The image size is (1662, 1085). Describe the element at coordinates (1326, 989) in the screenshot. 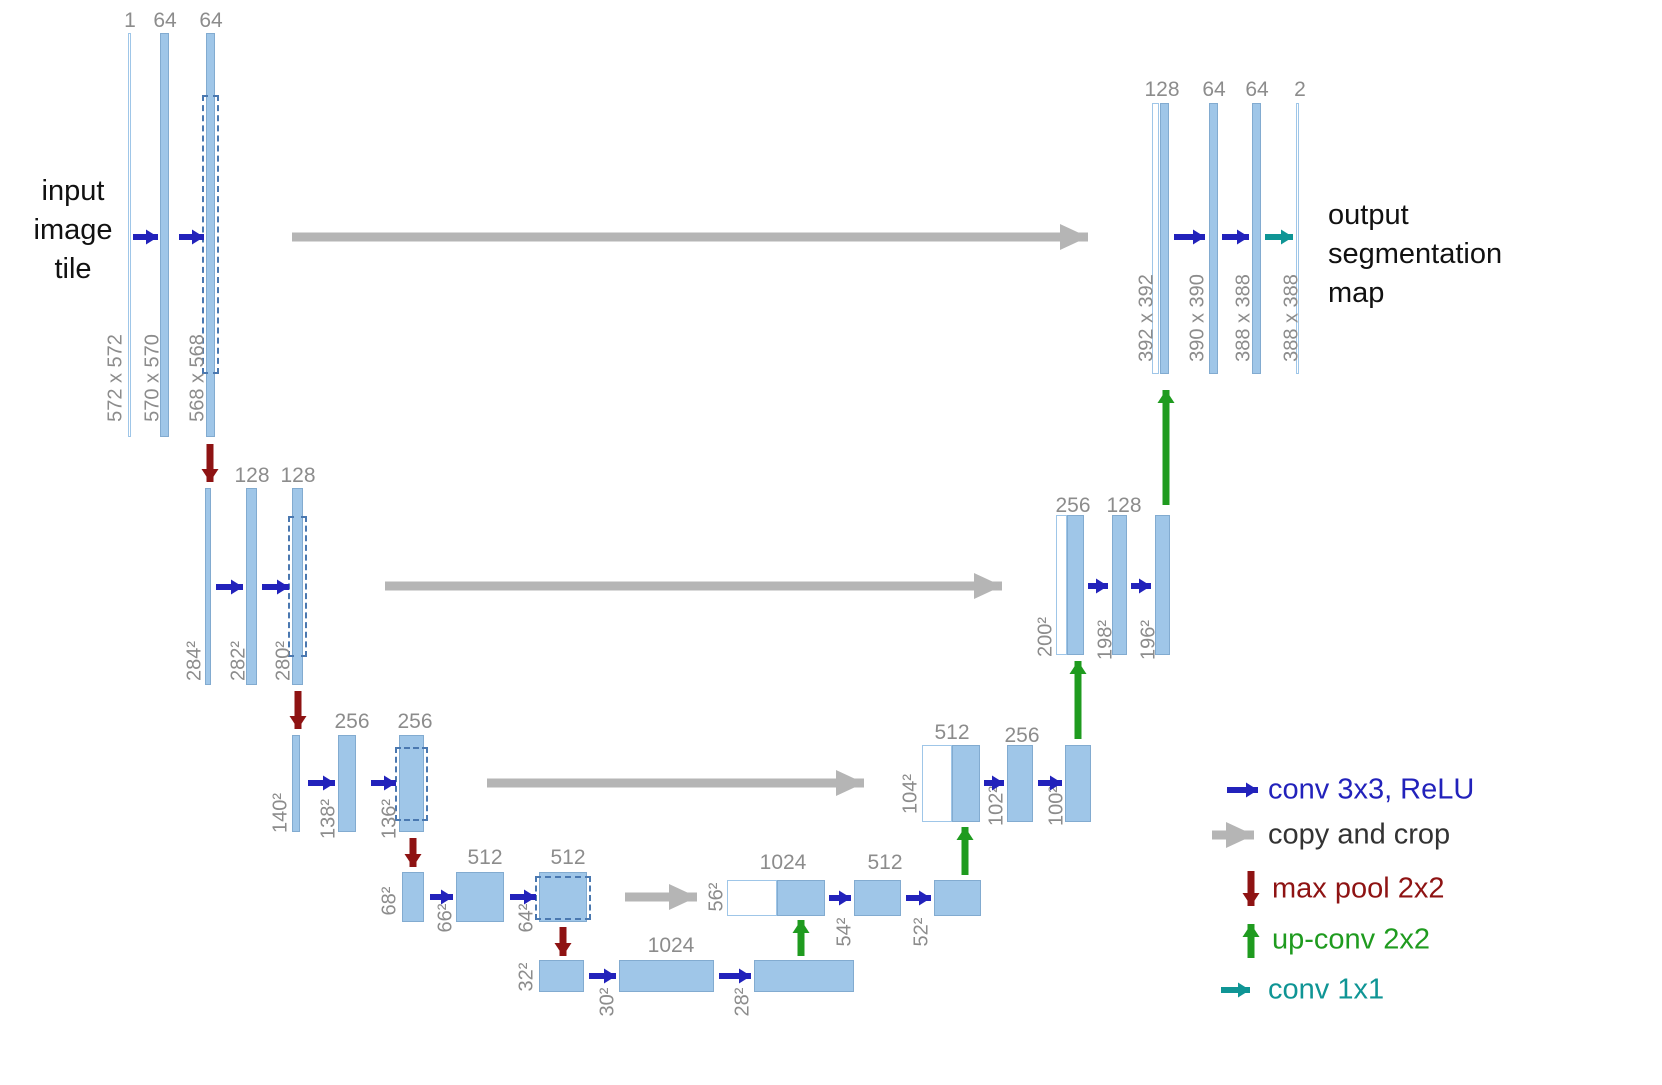

I see `legend-conv1x1-label: conv 1x1` at that location.